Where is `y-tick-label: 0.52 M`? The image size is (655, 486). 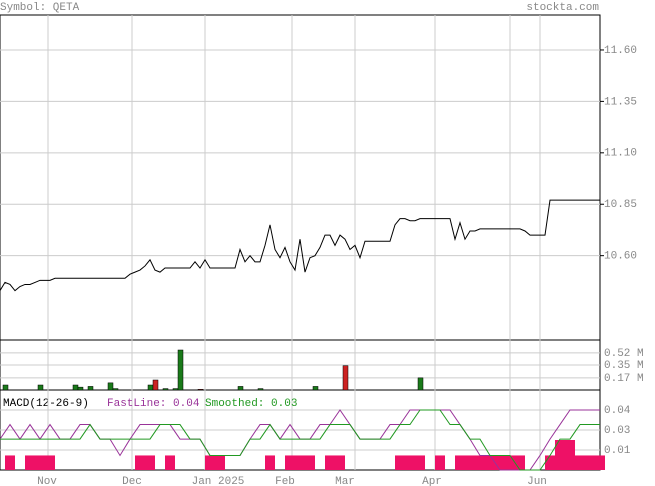 y-tick-label: 0.52 M is located at coordinates (624, 354).